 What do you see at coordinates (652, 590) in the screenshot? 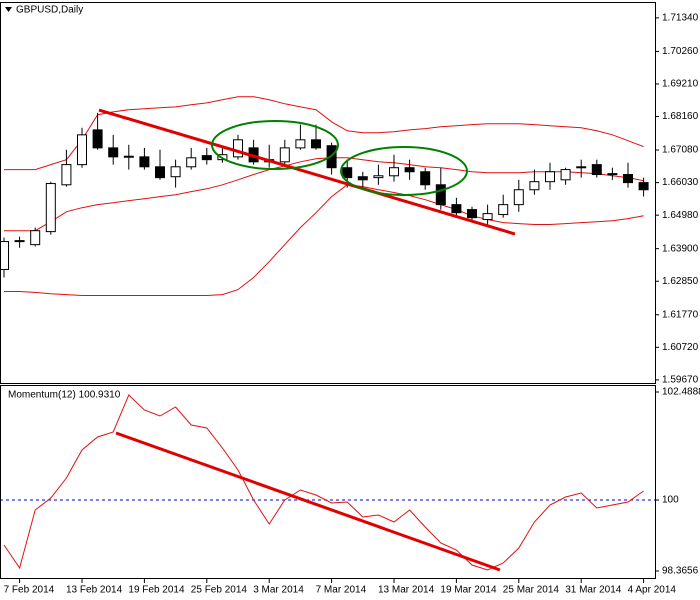
I see `x-tick-label: 4 Apr 2014` at bounding box center [652, 590].